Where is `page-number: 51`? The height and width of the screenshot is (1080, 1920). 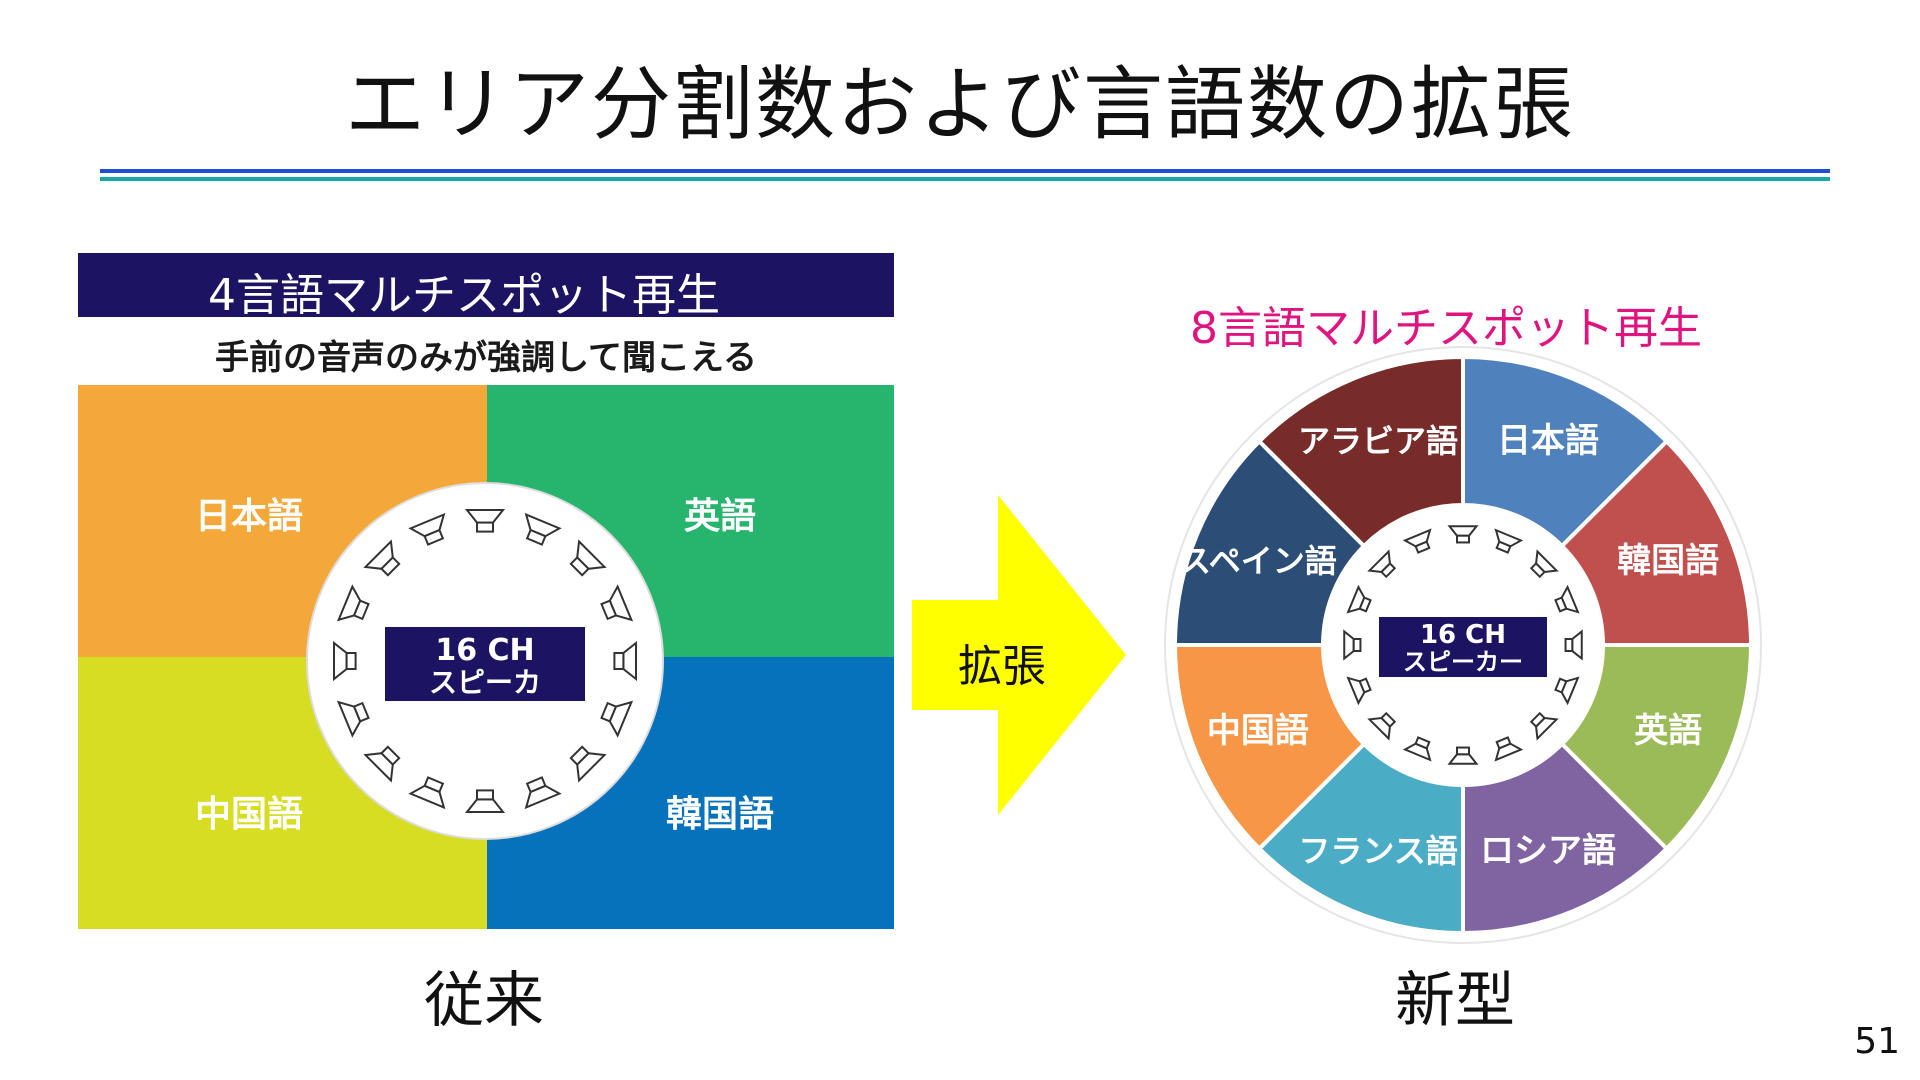 page-number: 51 is located at coordinates (1877, 1041).